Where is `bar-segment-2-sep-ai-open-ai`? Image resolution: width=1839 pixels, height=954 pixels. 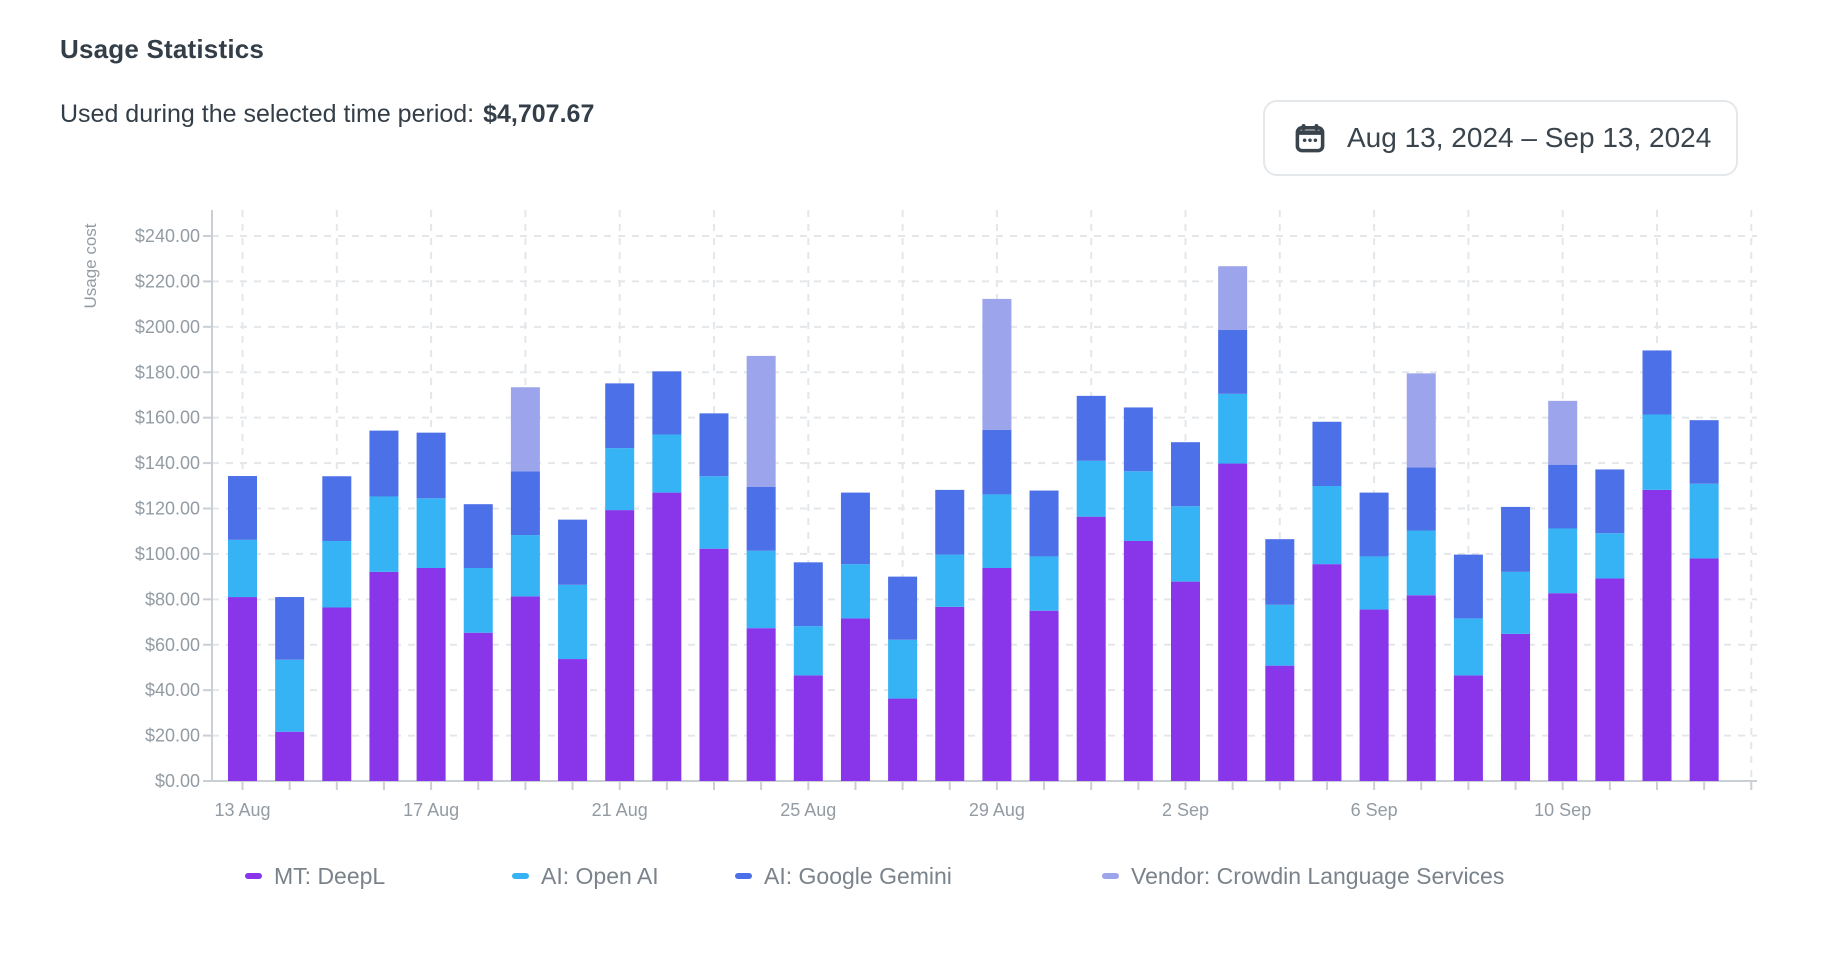
bar-segment-2-sep-ai-open-ai is located at coordinates (1185, 544).